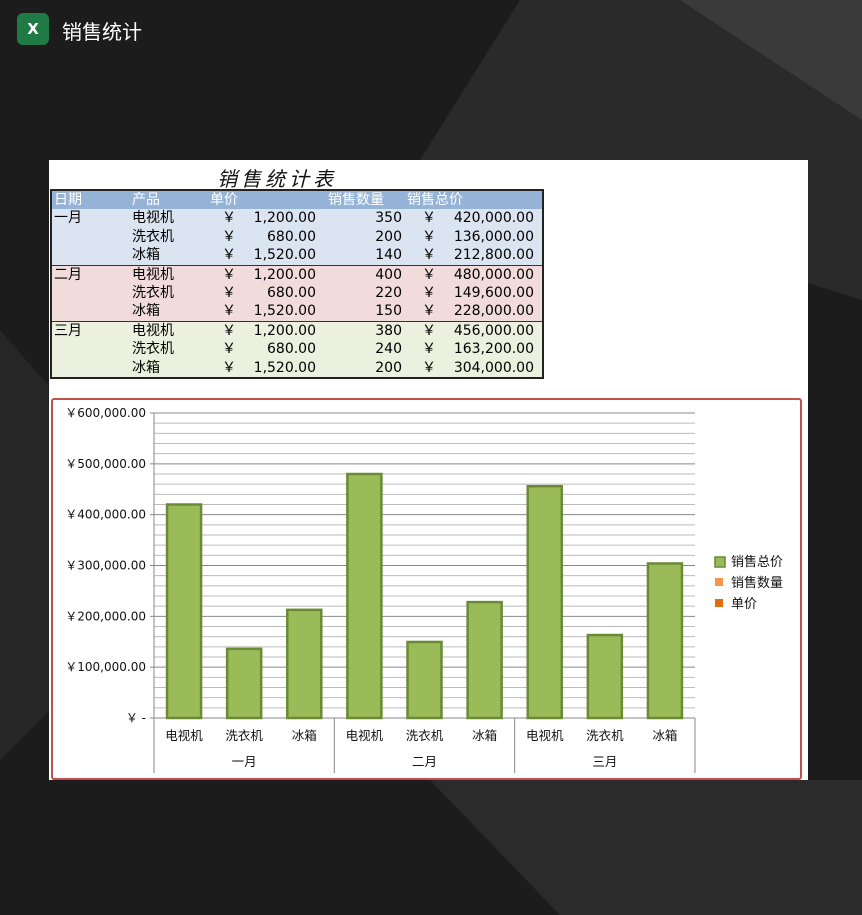 The height and width of the screenshot is (915, 862). I want to click on table-row: 冰箱 ￥ 1,520.00 150 ￥ 228,000.00, so click(297, 311).